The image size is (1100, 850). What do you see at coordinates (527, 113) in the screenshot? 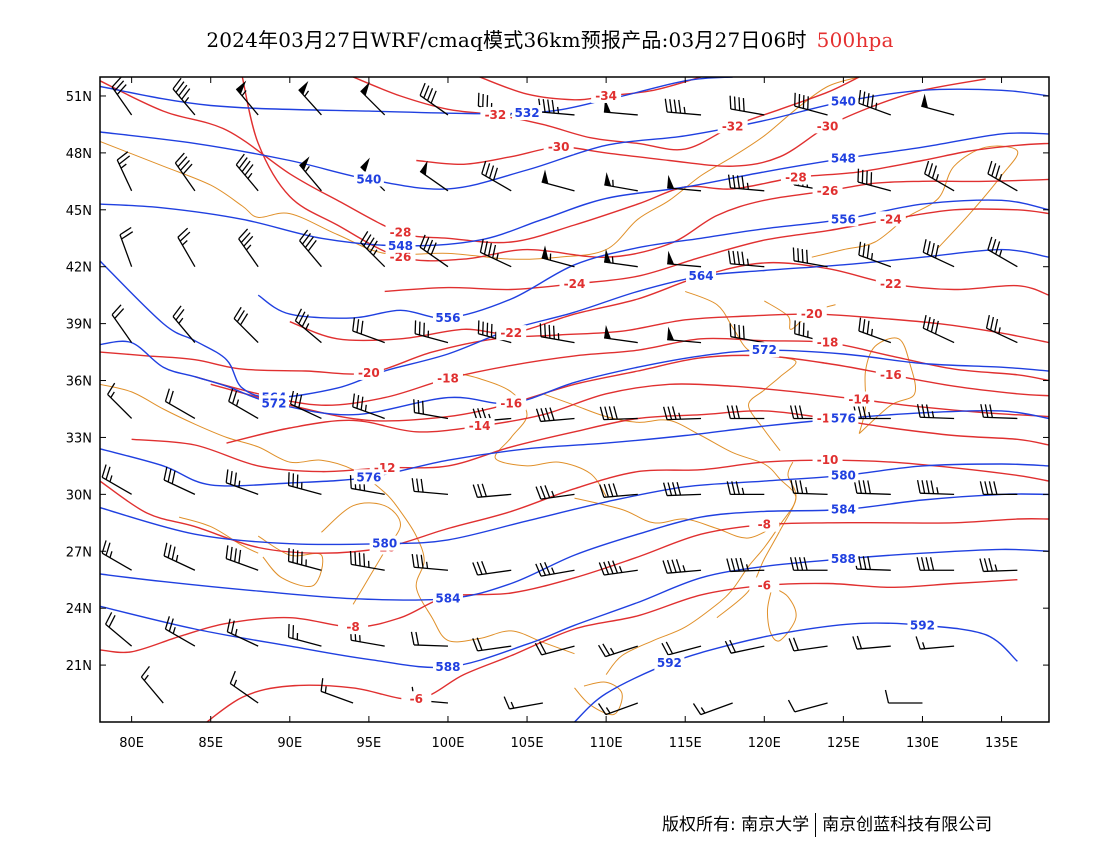
I see `height-contour-label: 532` at bounding box center [527, 113].